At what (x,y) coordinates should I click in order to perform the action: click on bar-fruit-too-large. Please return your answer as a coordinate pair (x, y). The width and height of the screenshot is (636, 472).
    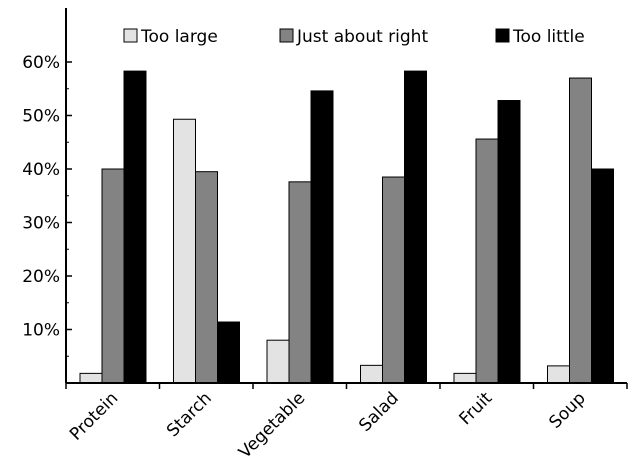
    Looking at the image, I should click on (465, 378).